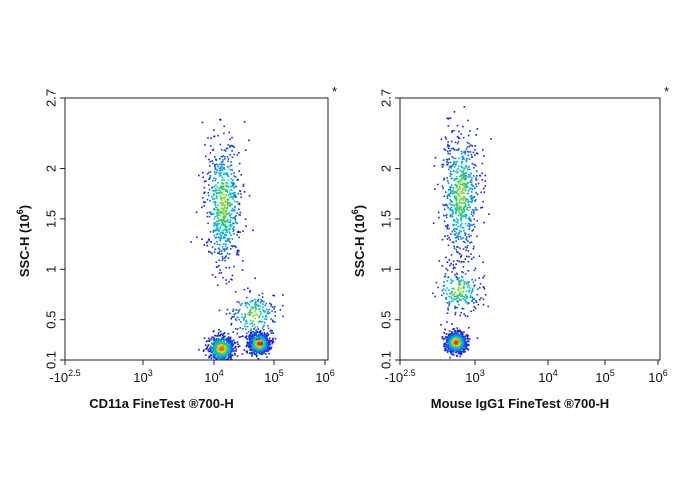 Image resolution: width=688 pixels, height=490 pixels. Describe the element at coordinates (324, 376) in the screenshot. I see `x-tick-label: 106` at that location.